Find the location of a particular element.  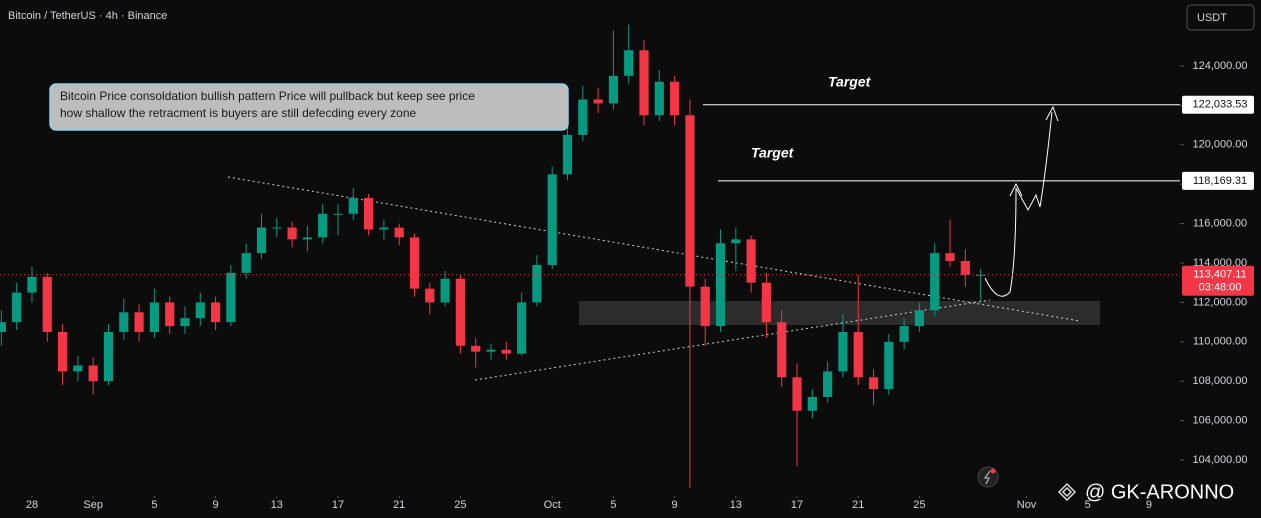

watermark: @ GK-ARONNO is located at coordinates (1159, 492).